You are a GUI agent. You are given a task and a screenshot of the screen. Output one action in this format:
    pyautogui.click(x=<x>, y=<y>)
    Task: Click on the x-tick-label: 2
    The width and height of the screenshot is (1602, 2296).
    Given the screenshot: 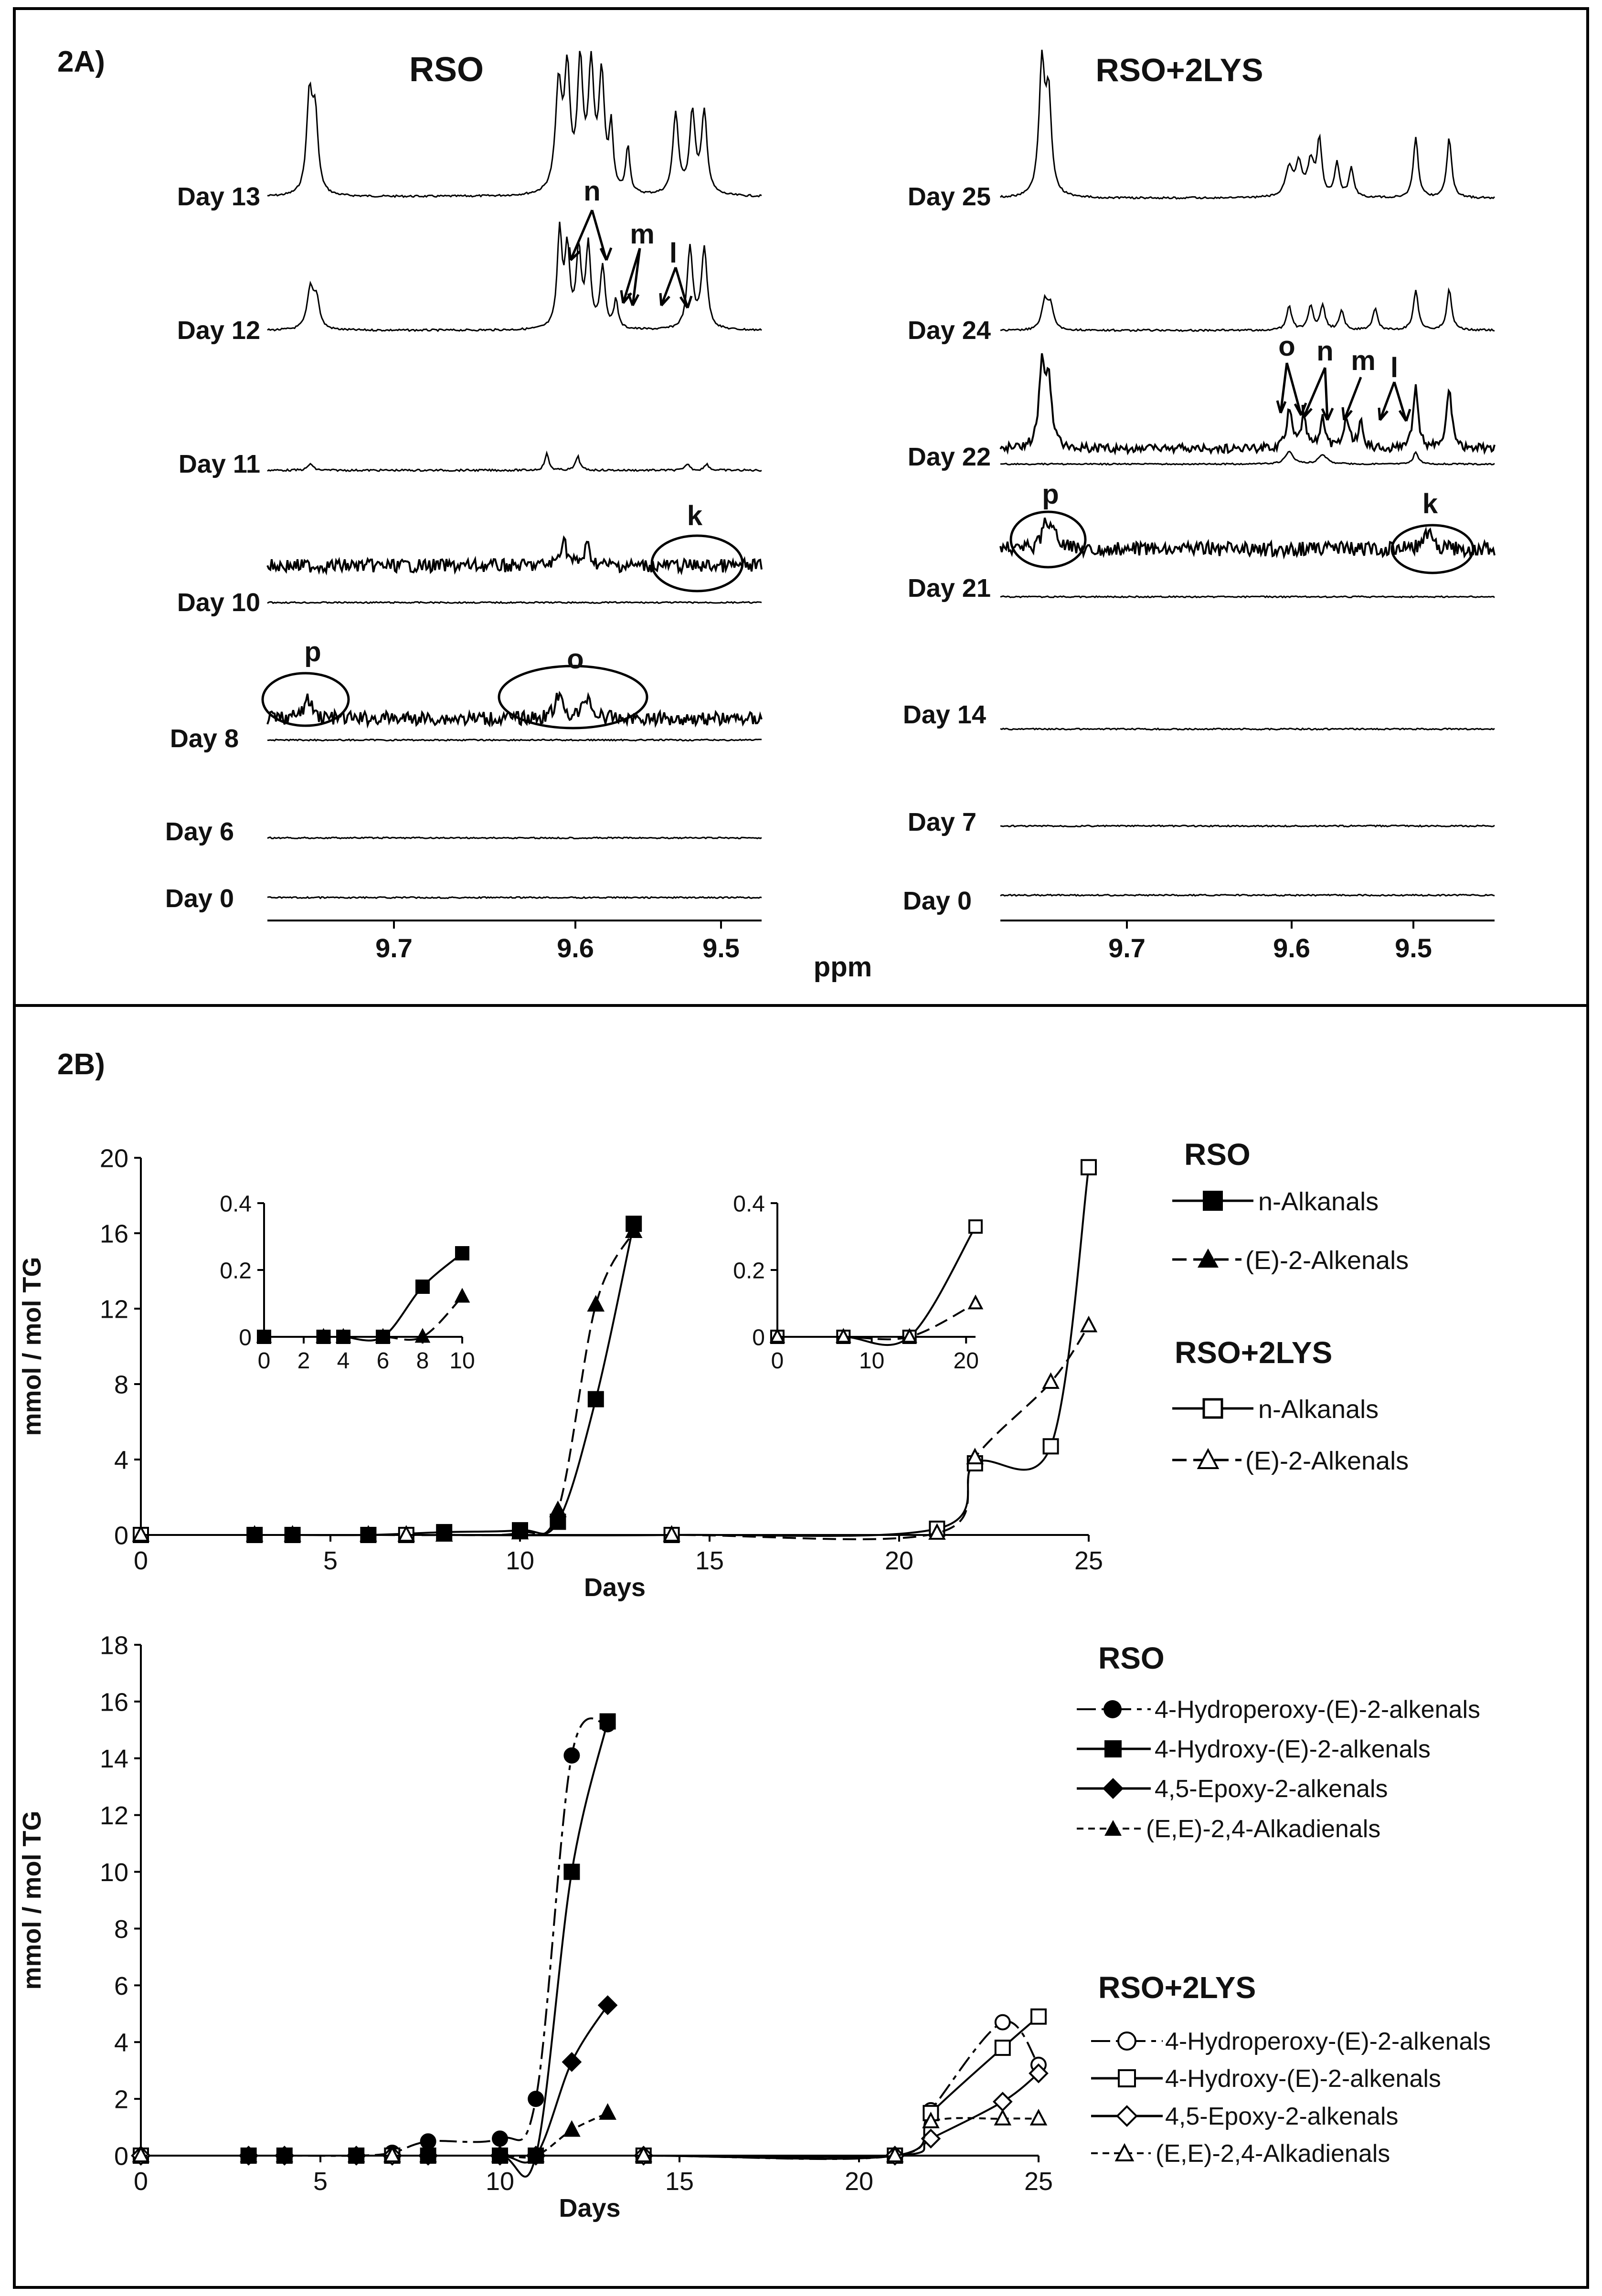 What is the action you would take?
    pyautogui.click(x=303, y=1361)
    